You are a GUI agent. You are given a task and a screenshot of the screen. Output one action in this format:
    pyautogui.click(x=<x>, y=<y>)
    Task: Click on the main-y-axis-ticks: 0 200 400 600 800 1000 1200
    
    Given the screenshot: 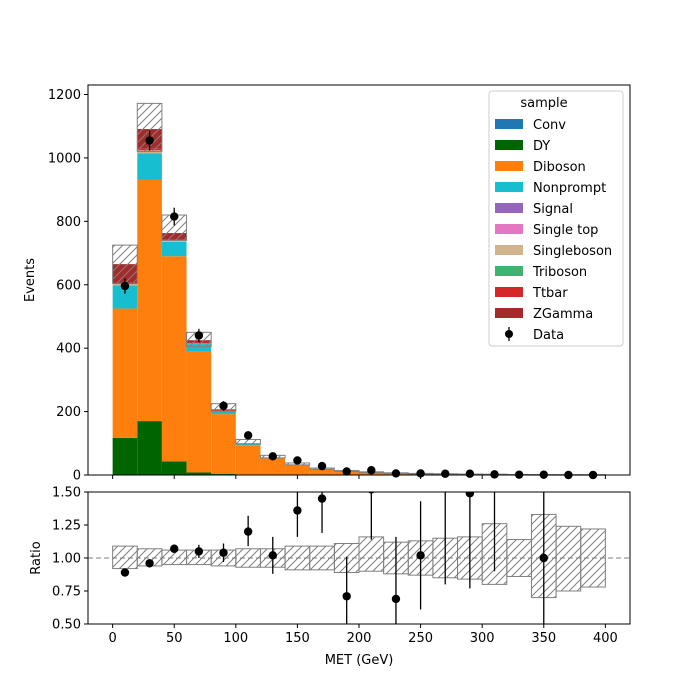 What is the action you would take?
    pyautogui.click(x=68, y=286)
    